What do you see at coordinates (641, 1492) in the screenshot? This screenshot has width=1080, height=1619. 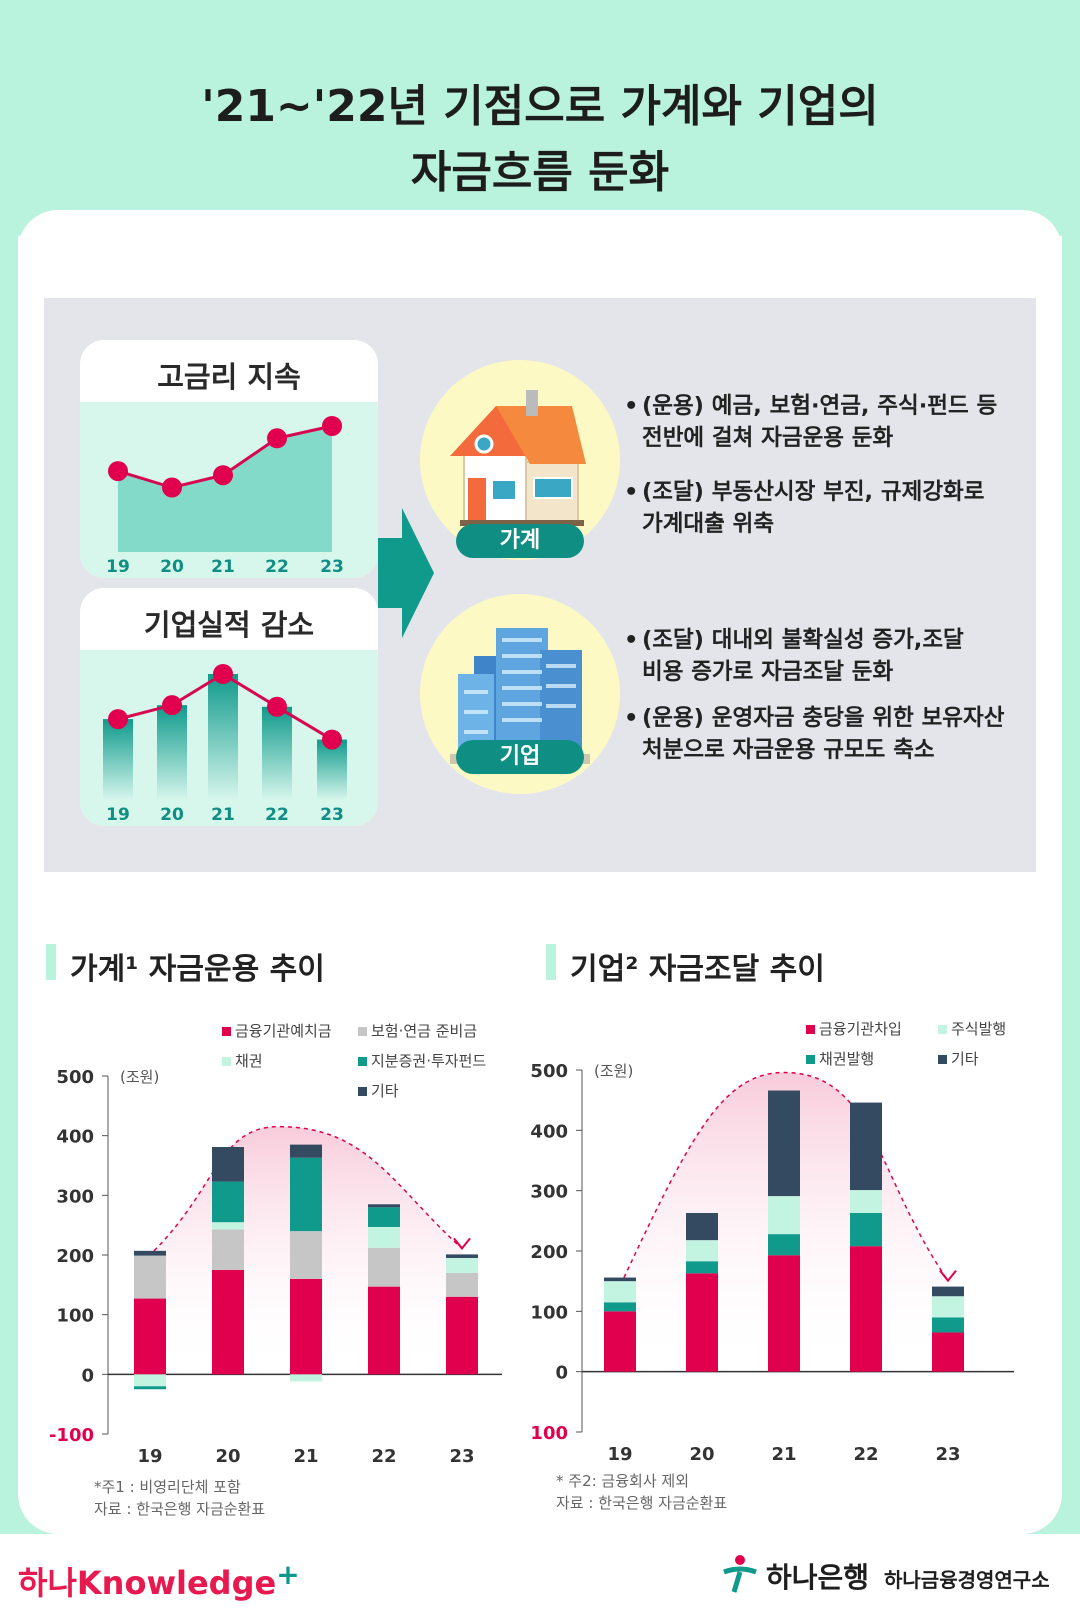 I see `corporate-notes: * 주2: 금융회사 제외 자료 : 한국은행 자금순환표` at bounding box center [641, 1492].